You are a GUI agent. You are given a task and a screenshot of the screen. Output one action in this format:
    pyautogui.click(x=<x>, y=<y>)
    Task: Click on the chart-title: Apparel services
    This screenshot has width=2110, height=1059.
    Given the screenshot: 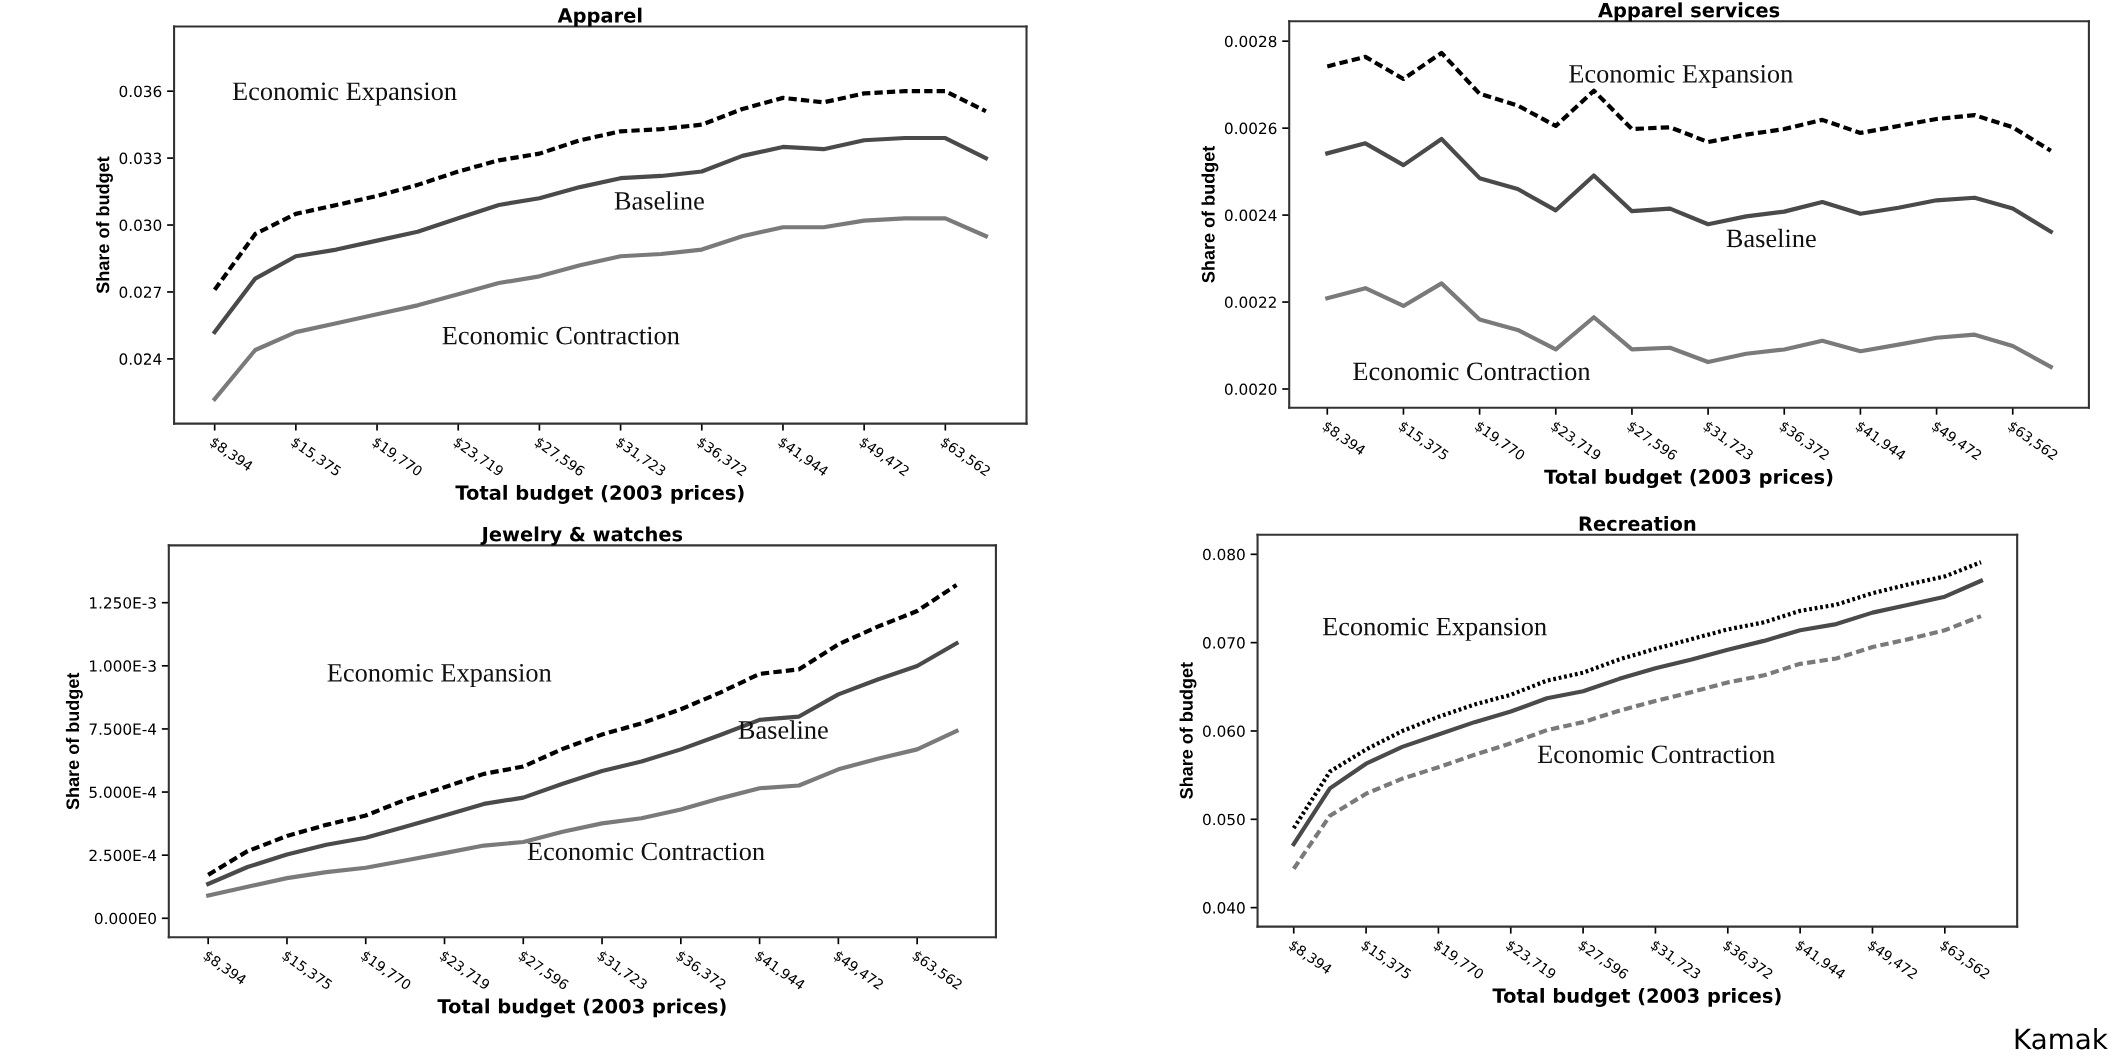 What is the action you would take?
    pyautogui.click(x=1689, y=12)
    